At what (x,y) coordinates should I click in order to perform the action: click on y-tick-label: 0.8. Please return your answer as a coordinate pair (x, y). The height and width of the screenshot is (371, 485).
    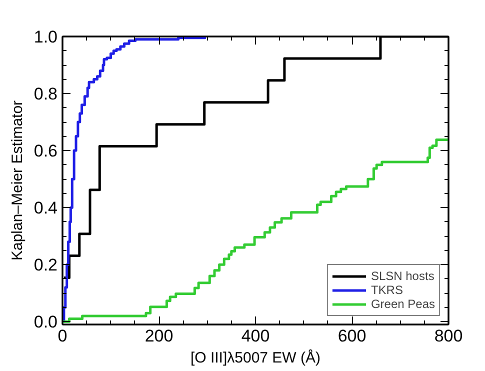
    Looking at the image, I should click on (46, 94).